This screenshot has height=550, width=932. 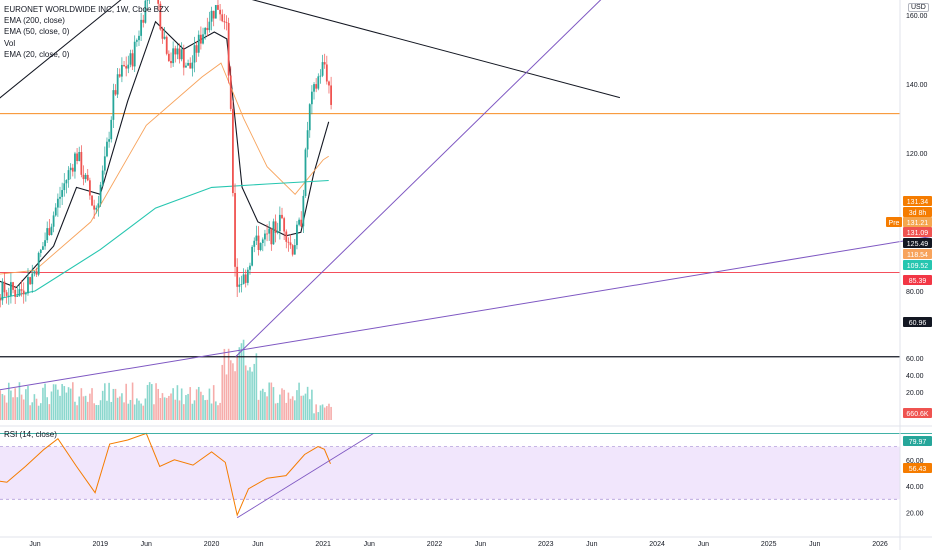 I want to click on axis-badge-118.54, so click(x=917, y=254).